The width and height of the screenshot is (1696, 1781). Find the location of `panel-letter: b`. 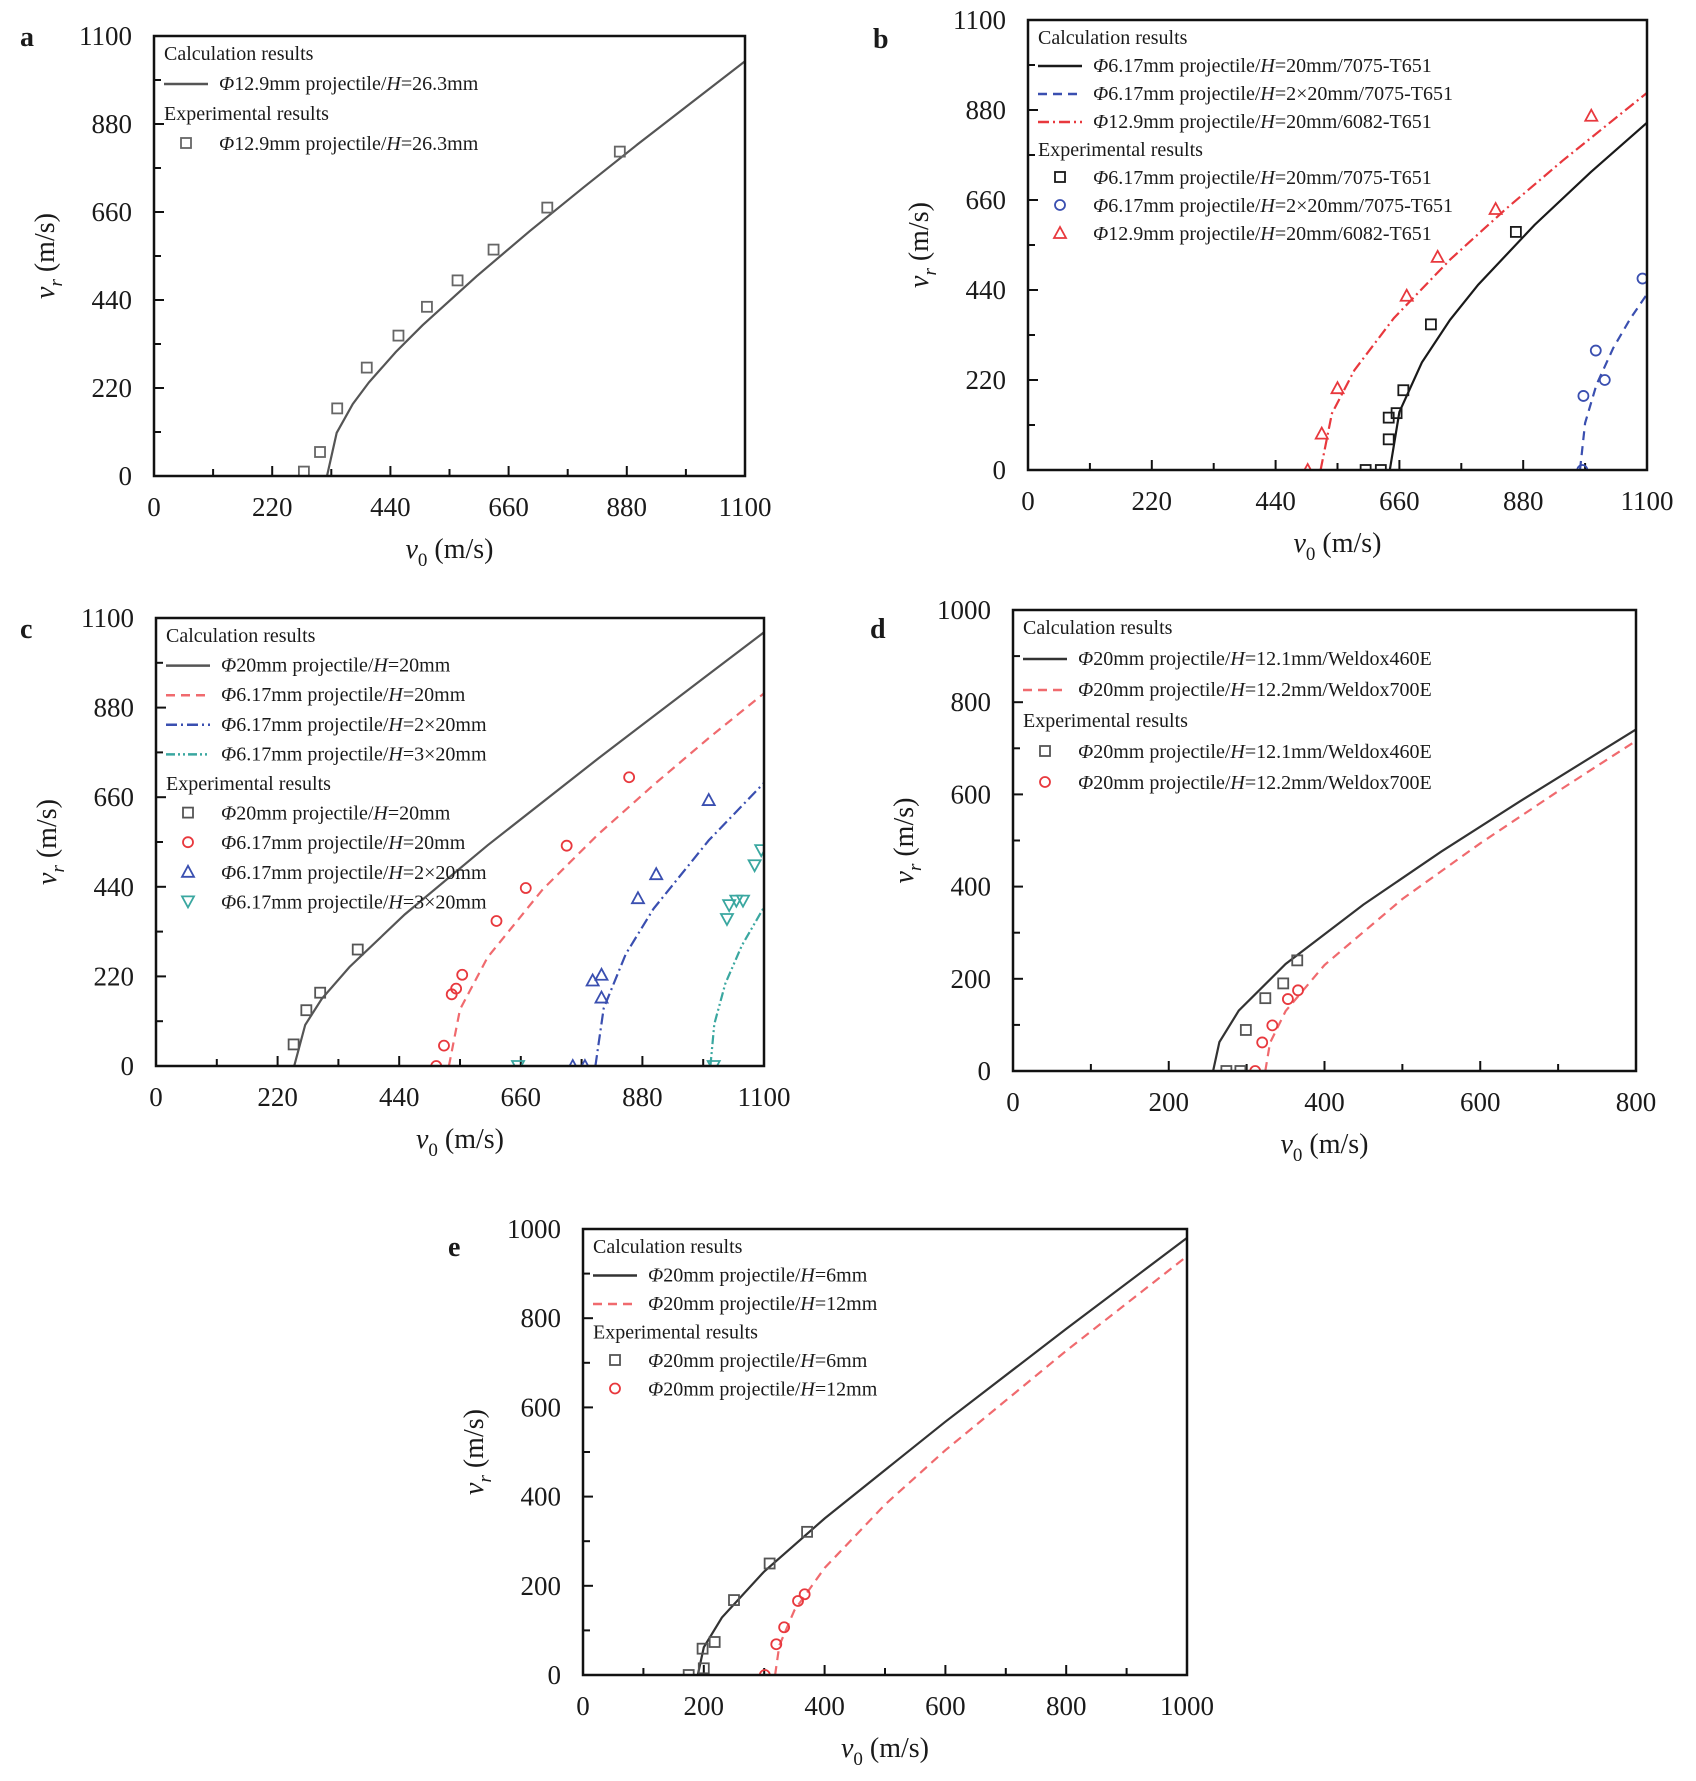

panel-letter: b is located at coordinates (881, 39).